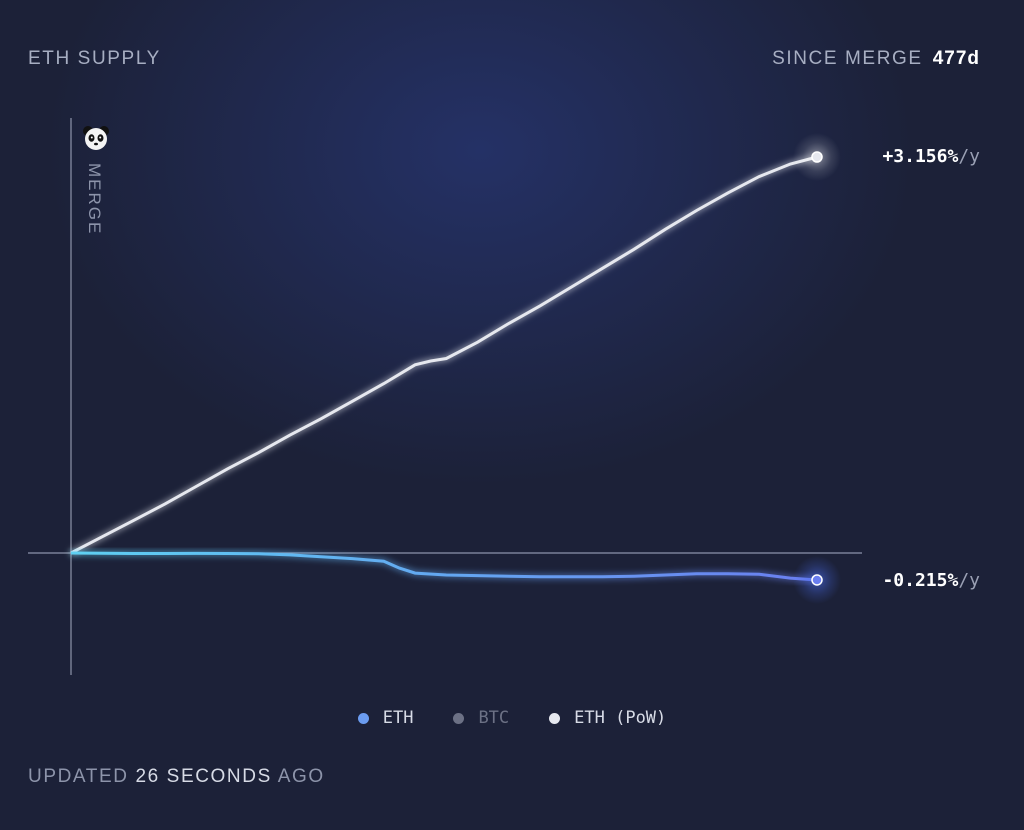  What do you see at coordinates (512, 718) in the screenshot?
I see `chart-legend: ETH BTC ETH (PoW)` at bounding box center [512, 718].